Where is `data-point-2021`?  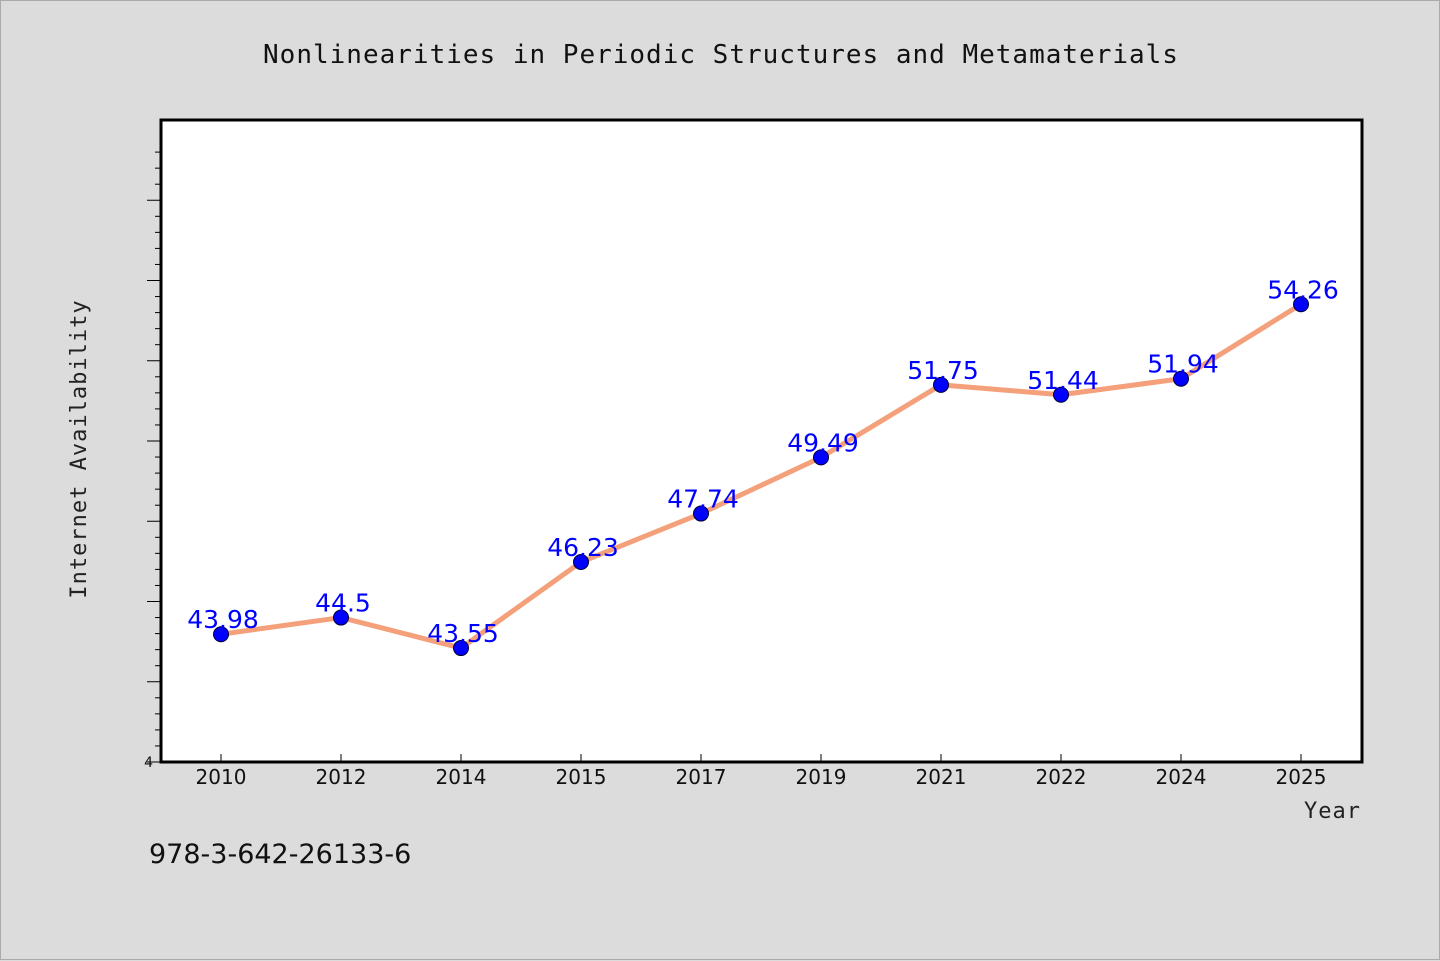 data-point-2021 is located at coordinates (941, 384).